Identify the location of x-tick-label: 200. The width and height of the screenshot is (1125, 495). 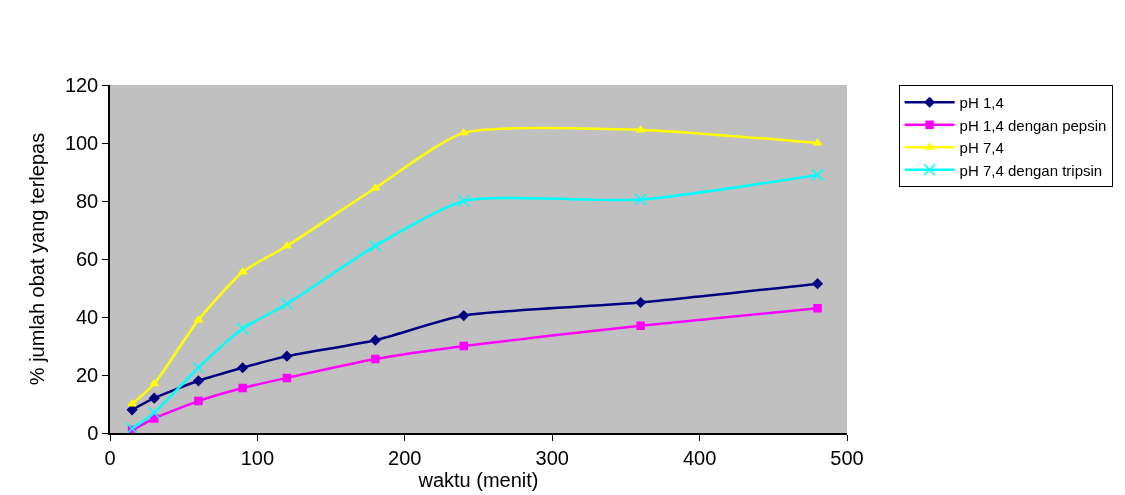
(405, 457).